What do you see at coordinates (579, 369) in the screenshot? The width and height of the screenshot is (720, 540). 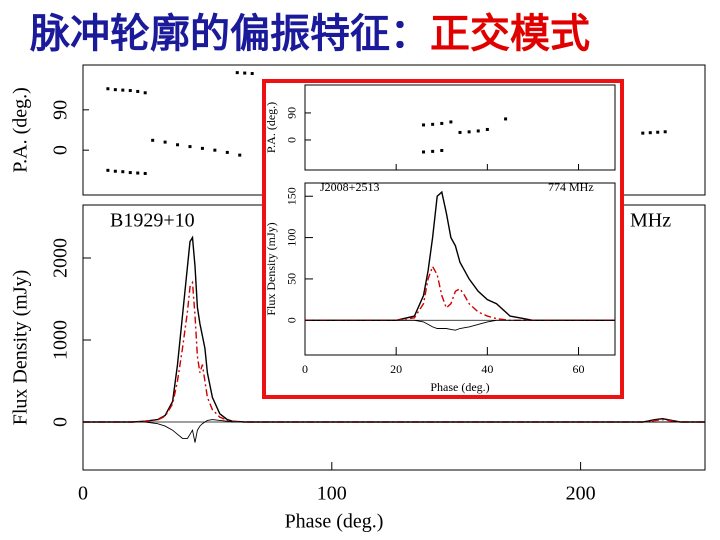 I see `x-tick-label: 60` at bounding box center [579, 369].